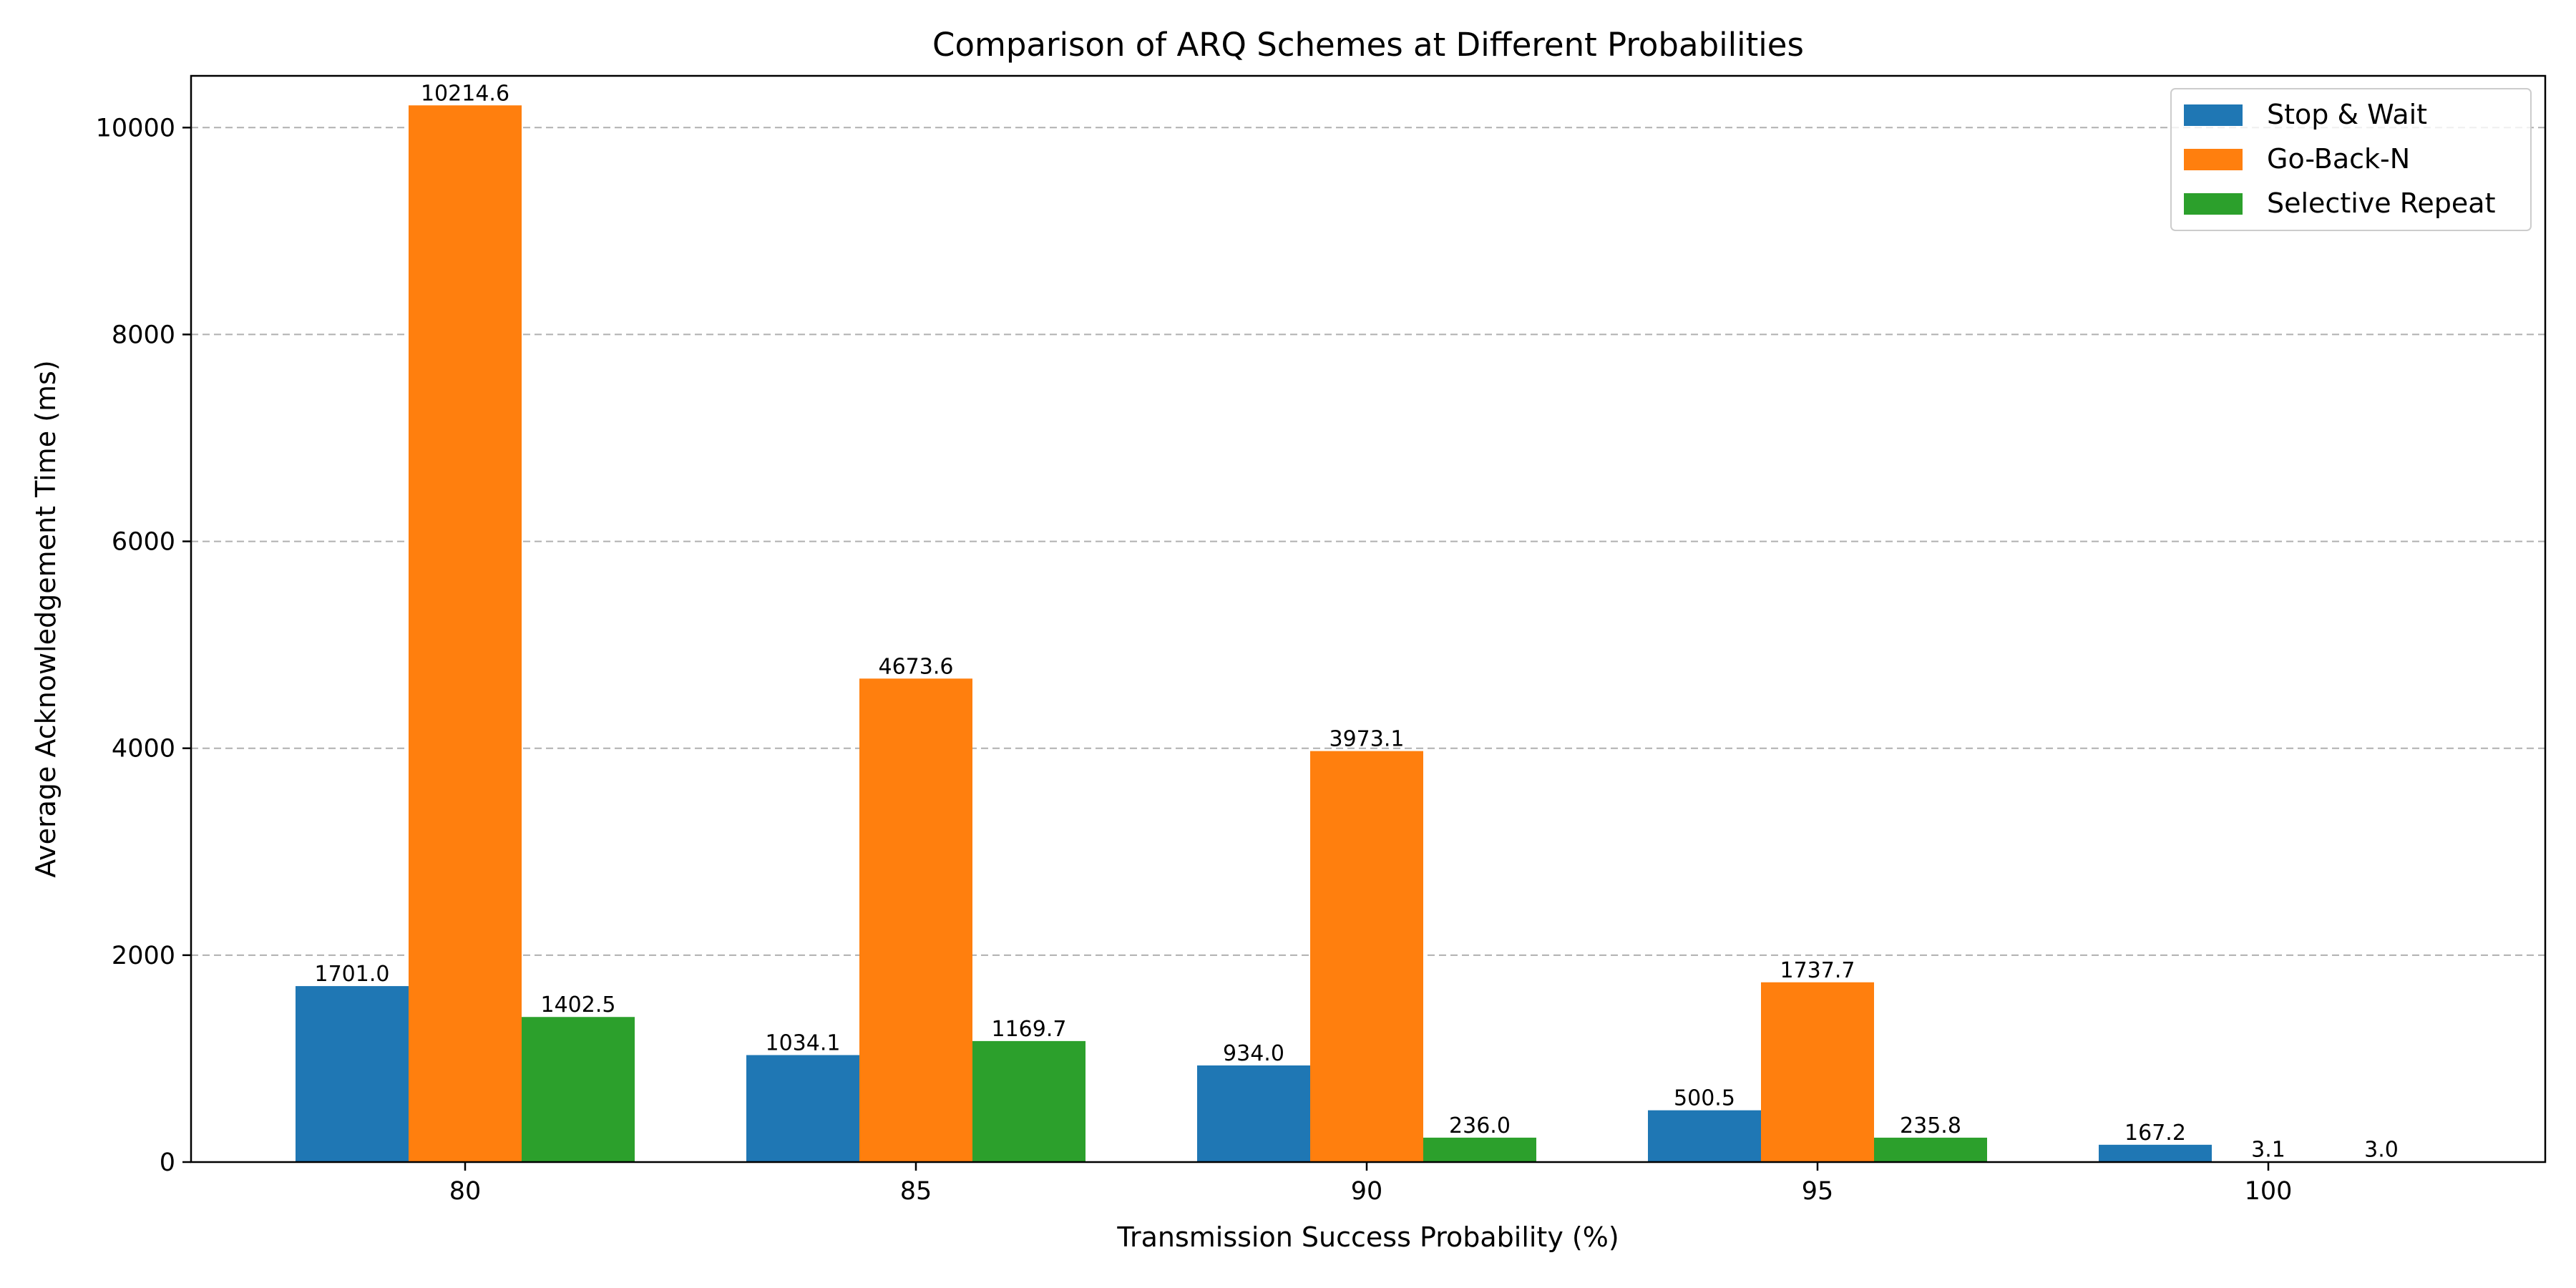  I want to click on bar-value-label: 235.8, so click(1930, 1125).